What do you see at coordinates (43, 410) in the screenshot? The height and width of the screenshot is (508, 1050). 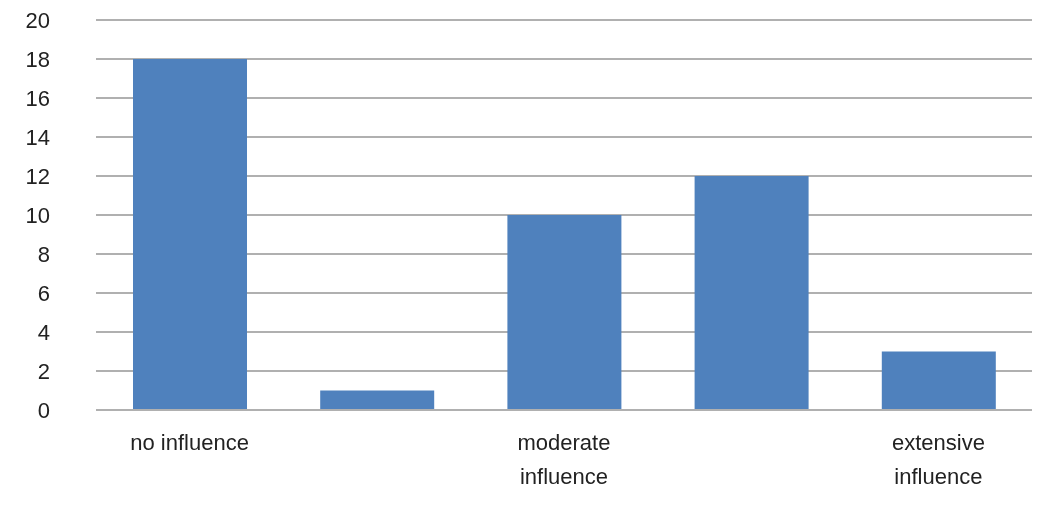 I see `y-tick-label: 0` at bounding box center [43, 410].